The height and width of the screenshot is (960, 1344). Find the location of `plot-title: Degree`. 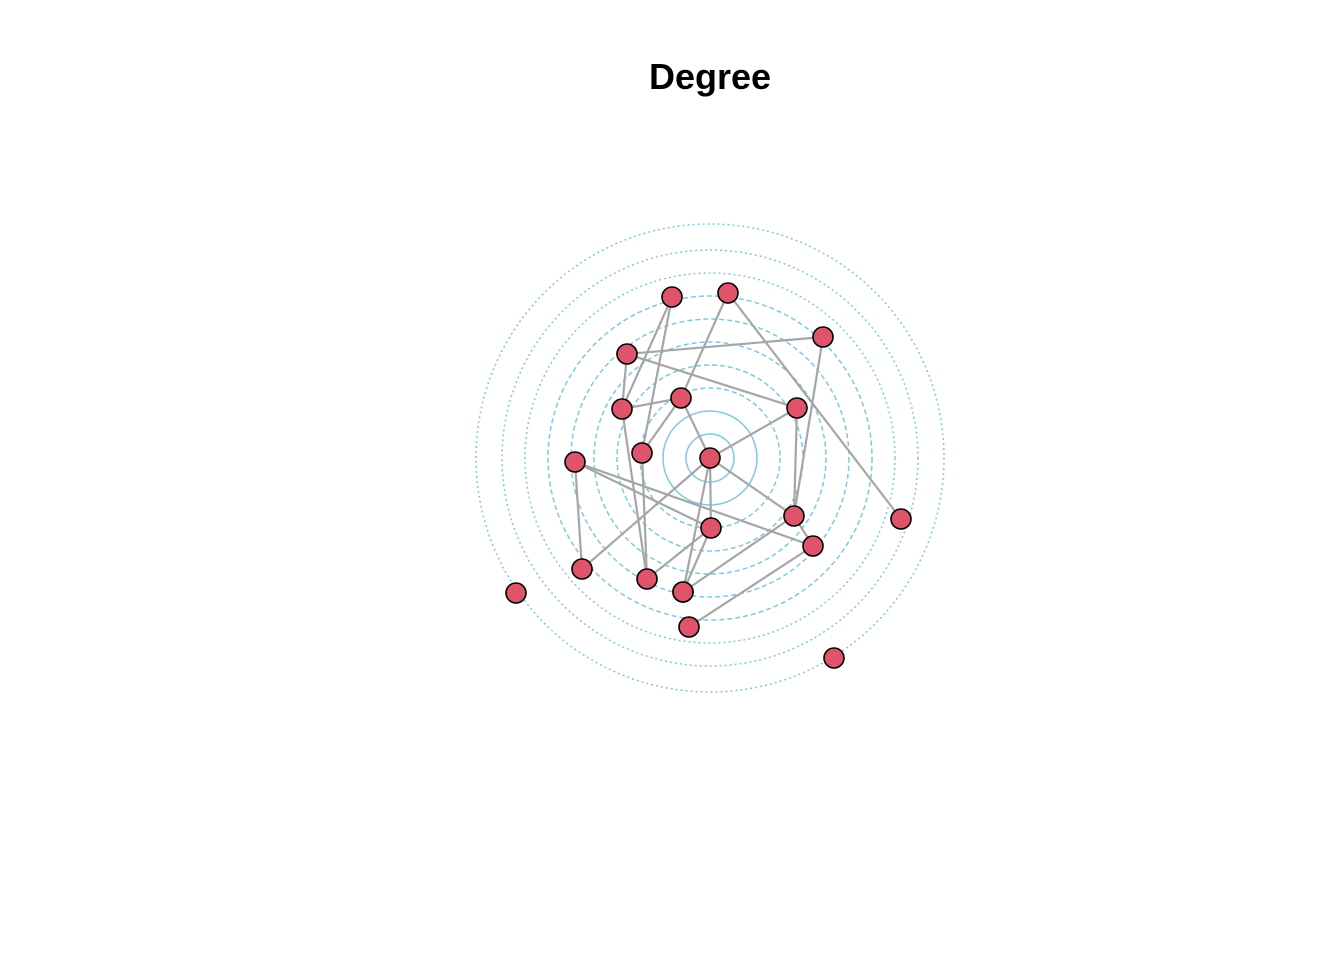

plot-title: Degree is located at coordinates (710, 76).